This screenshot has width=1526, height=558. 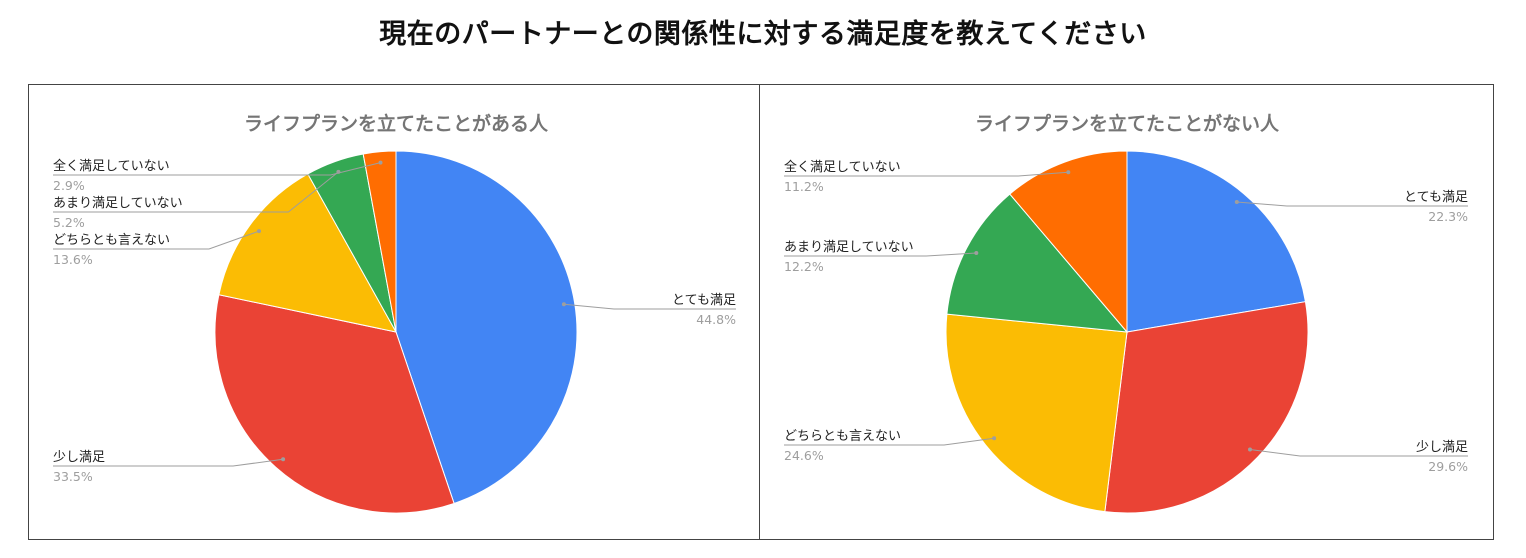 What do you see at coordinates (1436, 197) in the screenshot?
I see `slice-label-right-0: とても満足` at bounding box center [1436, 197].